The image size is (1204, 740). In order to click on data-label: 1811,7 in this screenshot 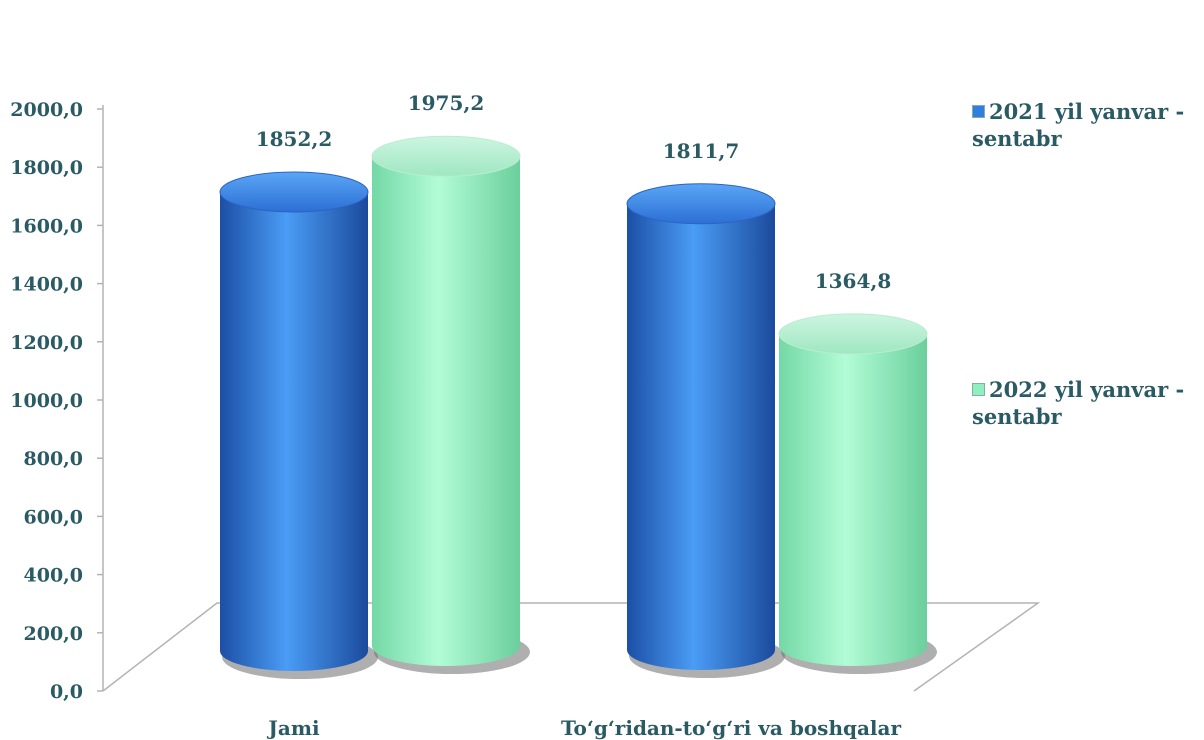, I will do `click(701, 151)`.